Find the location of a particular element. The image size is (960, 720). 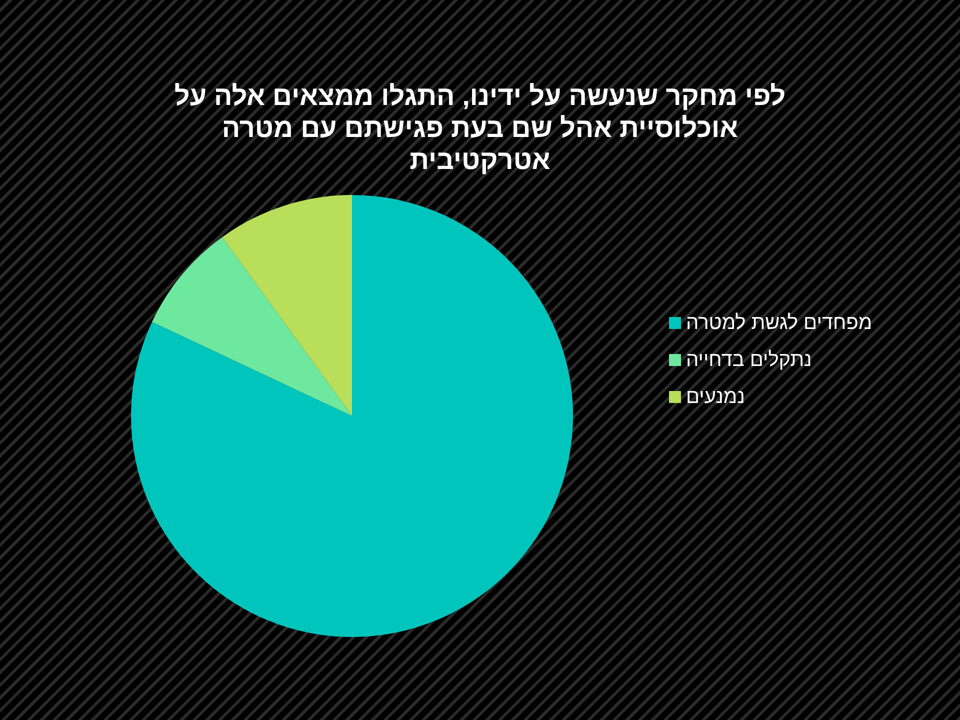

legend-label: מפחדים לגשת למטרה is located at coordinates (779, 323).